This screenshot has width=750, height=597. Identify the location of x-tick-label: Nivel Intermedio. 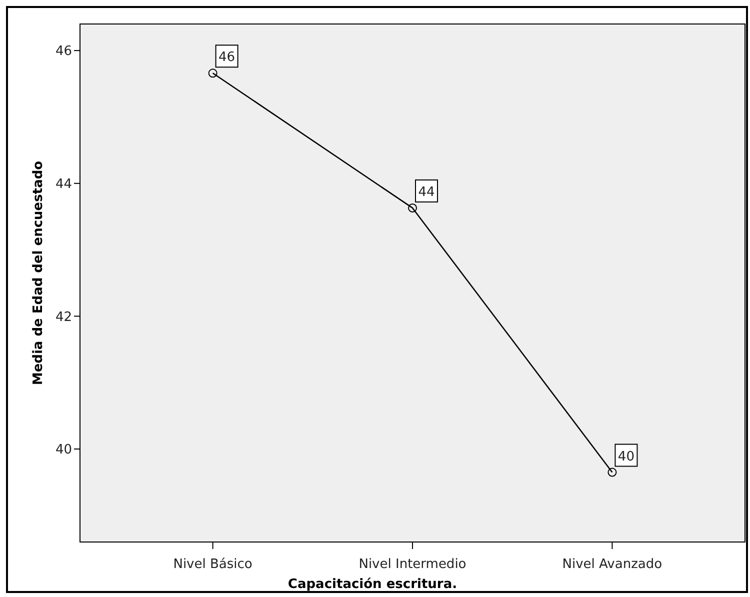
(412, 564).